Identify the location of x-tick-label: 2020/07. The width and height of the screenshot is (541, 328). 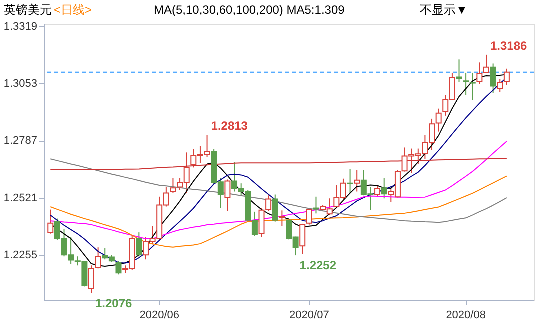
(310, 316).